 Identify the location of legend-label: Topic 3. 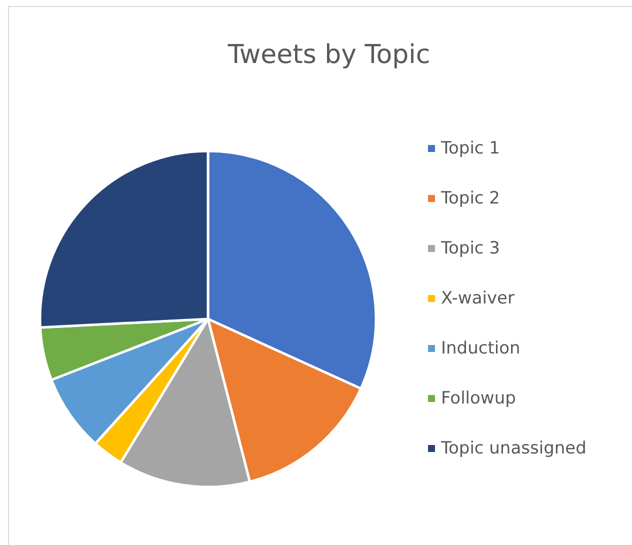
(470, 248).